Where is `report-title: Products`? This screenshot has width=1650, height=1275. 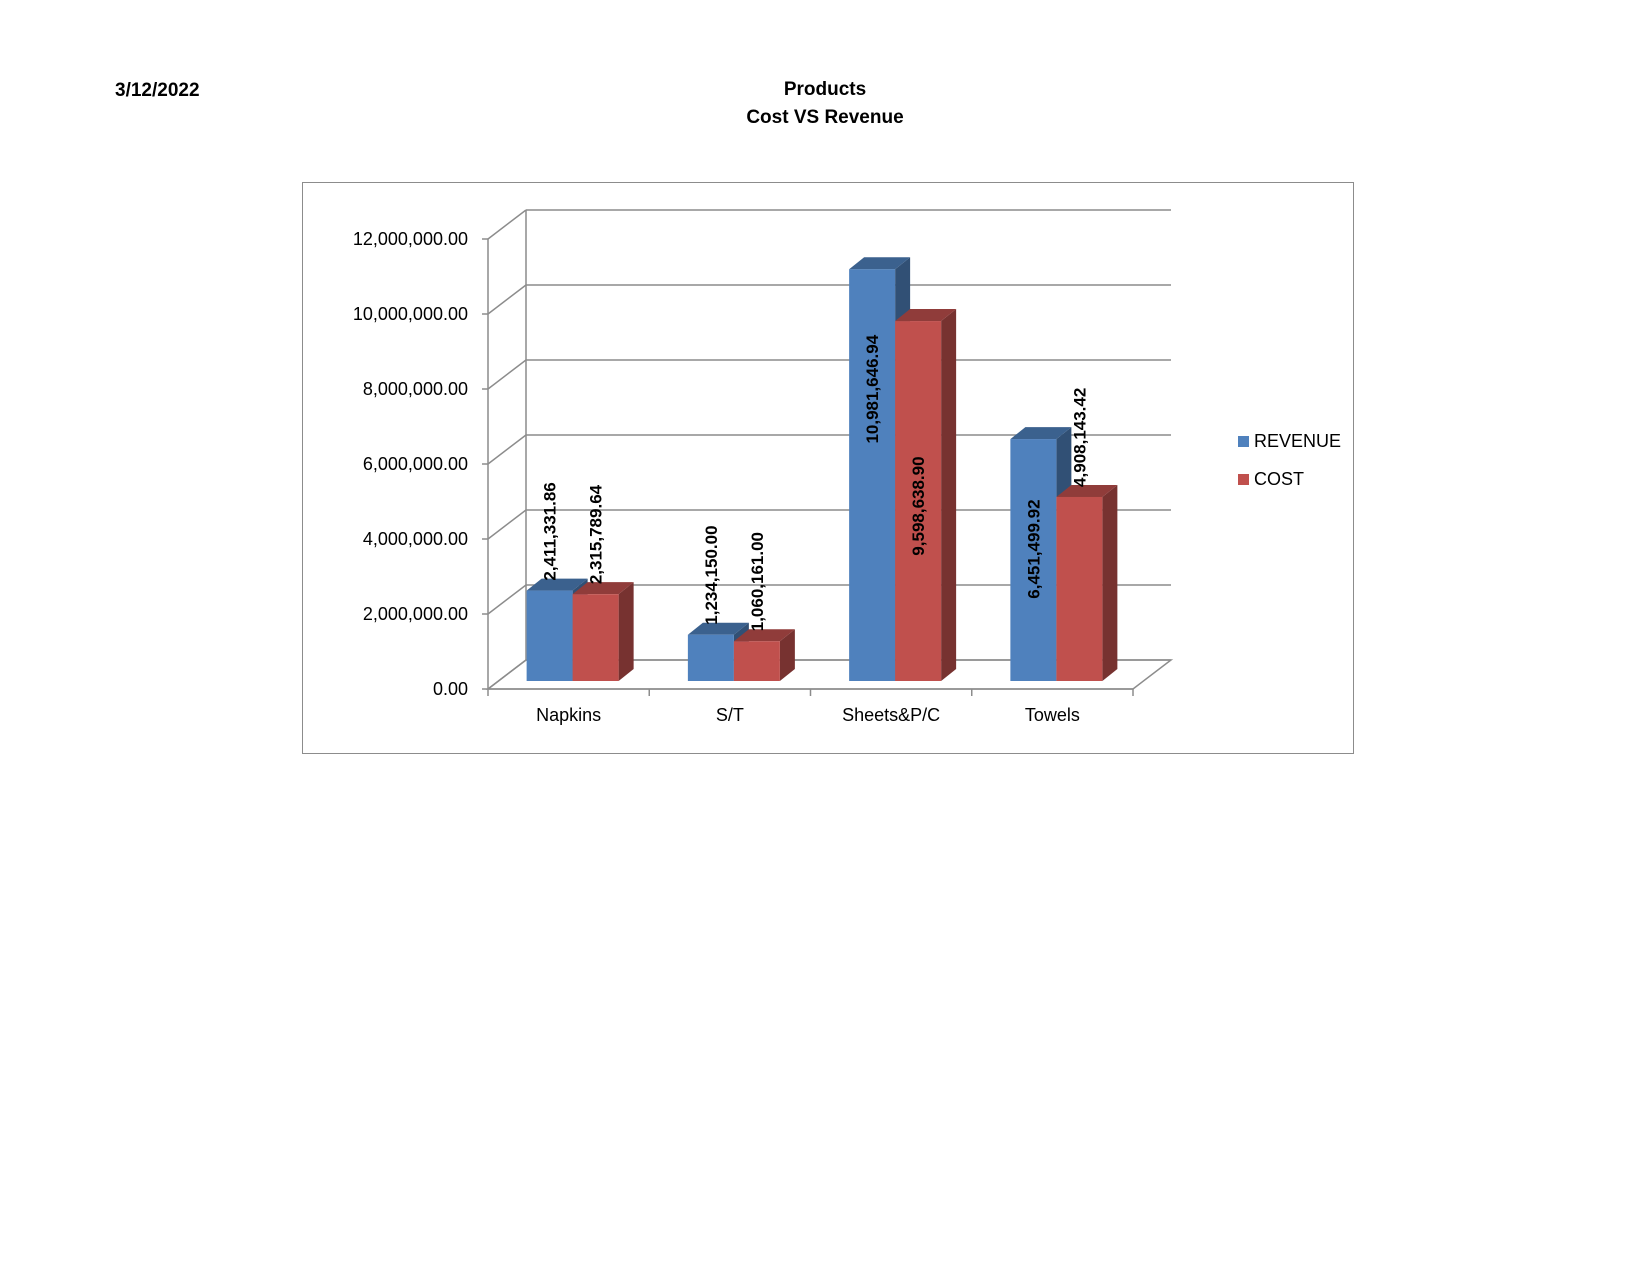 report-title: Products is located at coordinates (825, 89).